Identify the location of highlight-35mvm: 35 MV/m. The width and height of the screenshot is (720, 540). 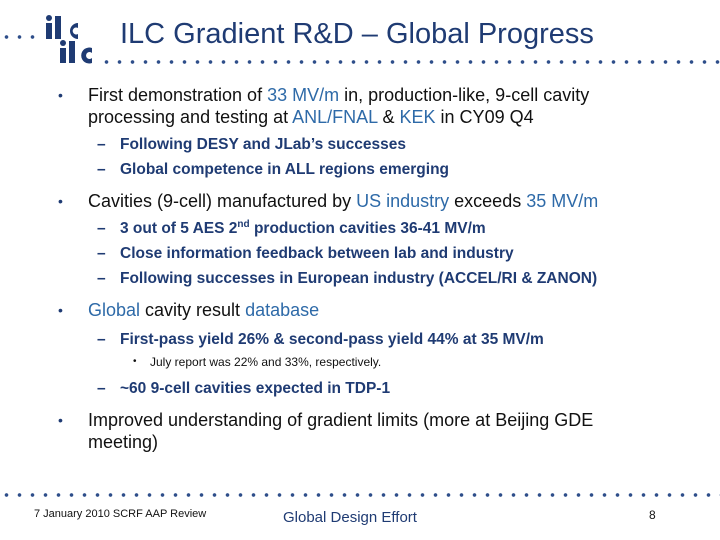
(562, 201).